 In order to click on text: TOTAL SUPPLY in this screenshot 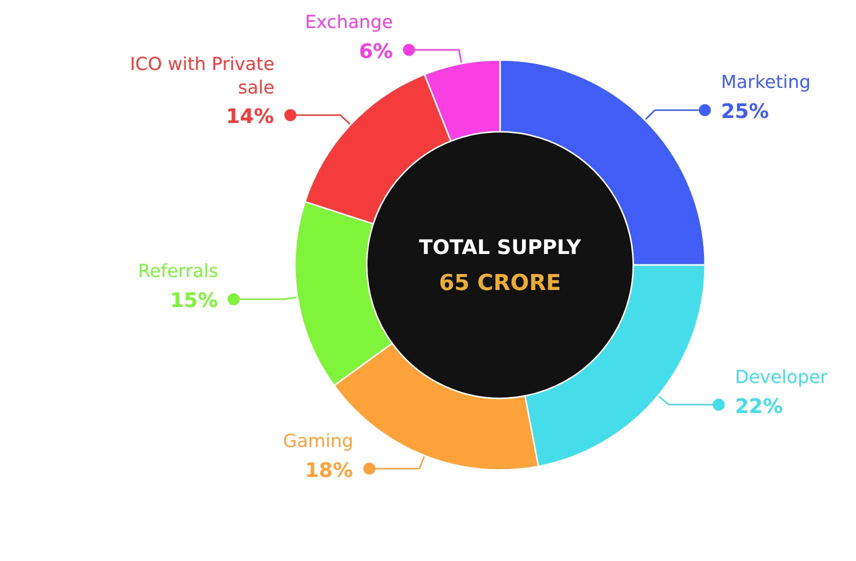, I will do `click(500, 247)`.